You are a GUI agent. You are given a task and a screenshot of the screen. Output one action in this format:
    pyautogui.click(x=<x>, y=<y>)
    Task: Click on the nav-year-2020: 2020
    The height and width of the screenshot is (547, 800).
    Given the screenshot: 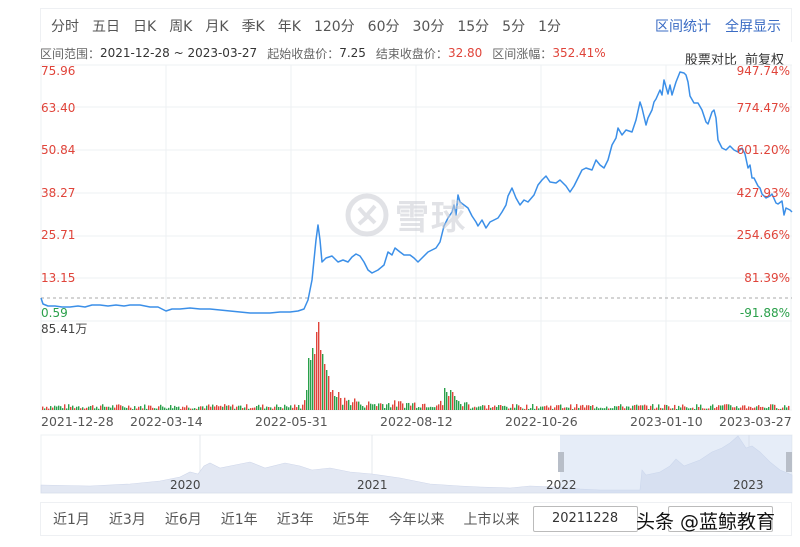 What is the action you would take?
    pyautogui.click(x=185, y=485)
    